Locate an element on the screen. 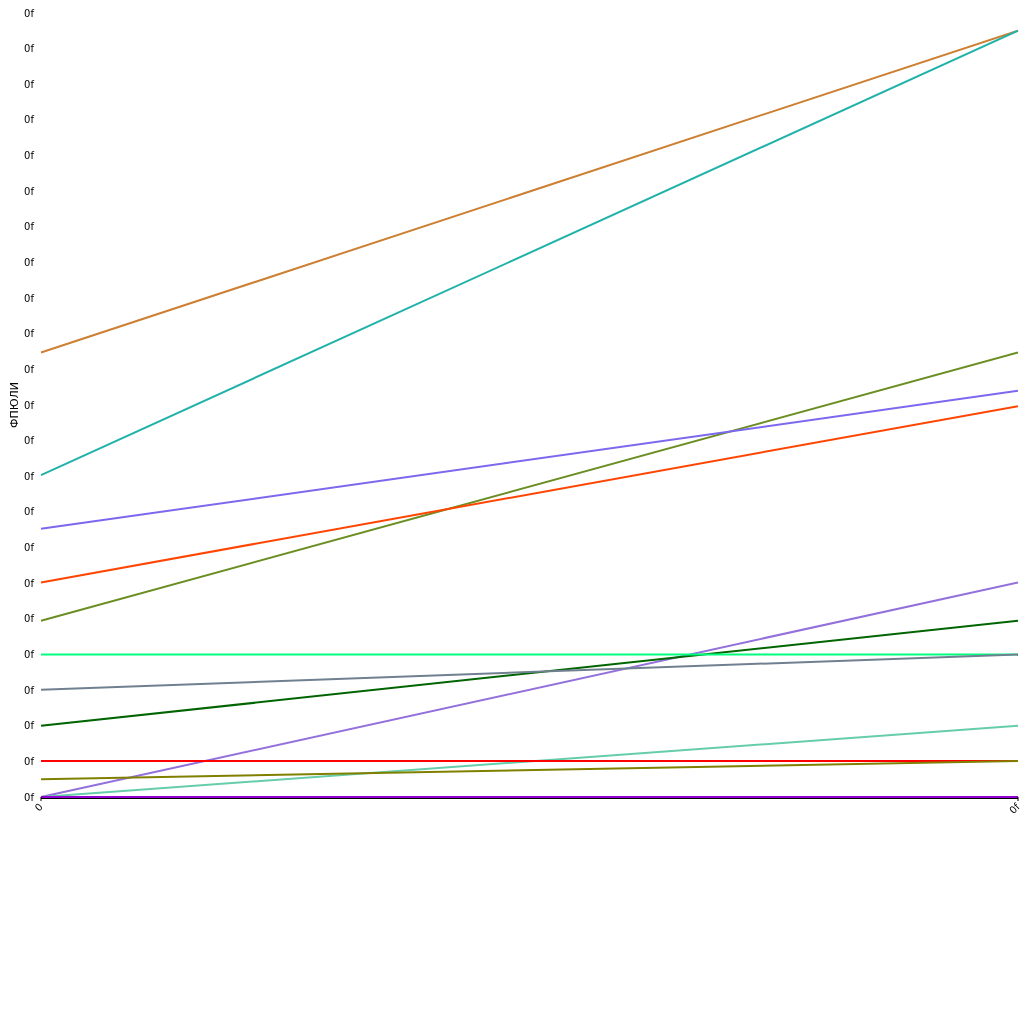  text: 0f is located at coordinates (29, 13).